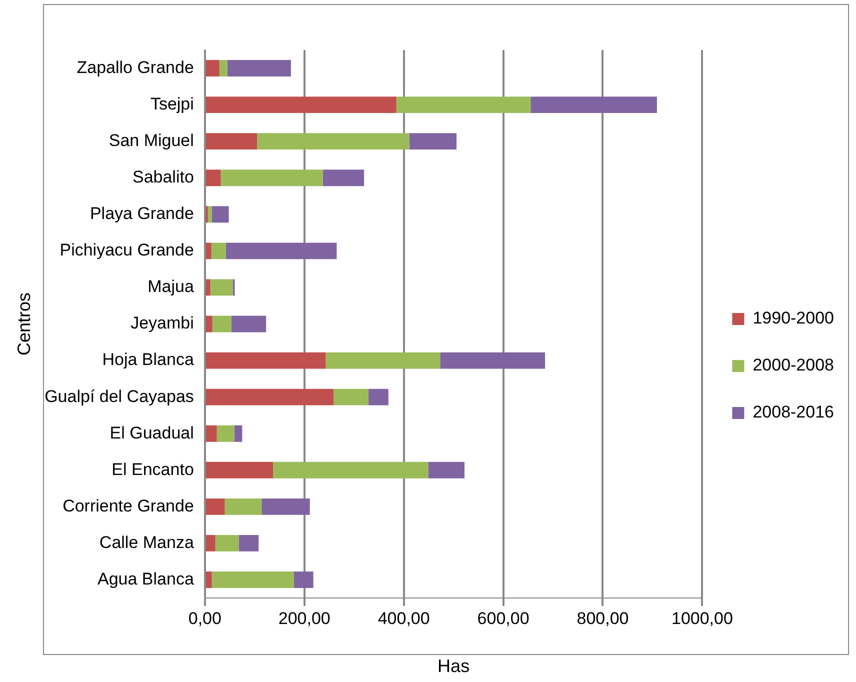 The image size is (856, 682). I want to click on y-tick-label: Hoja Blanca, so click(148, 360).